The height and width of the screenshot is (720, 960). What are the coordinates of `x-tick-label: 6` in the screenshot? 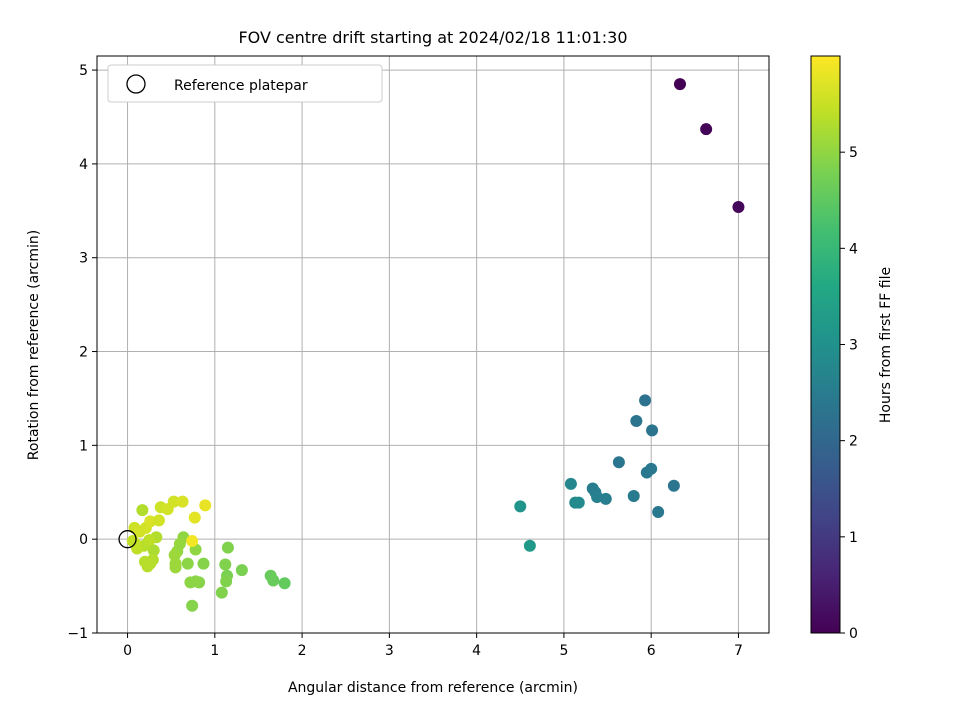 It's located at (651, 651).